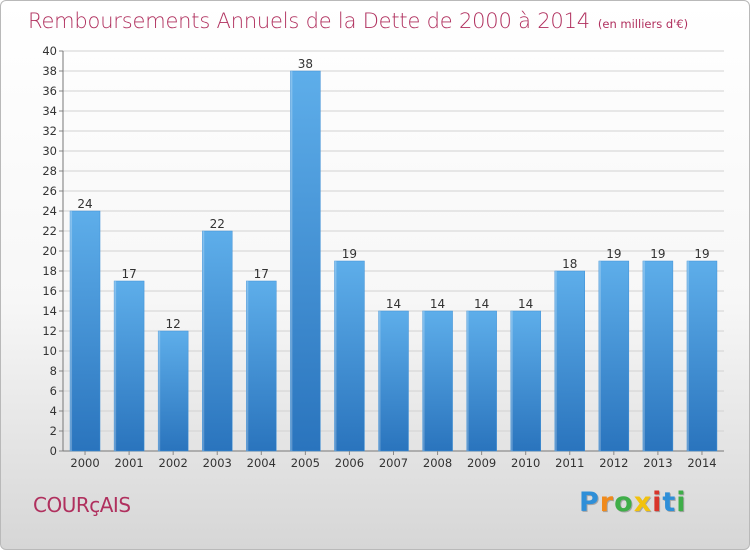 The height and width of the screenshot is (550, 750). What do you see at coordinates (217, 341) in the screenshot?
I see `bar-2003` at bounding box center [217, 341].